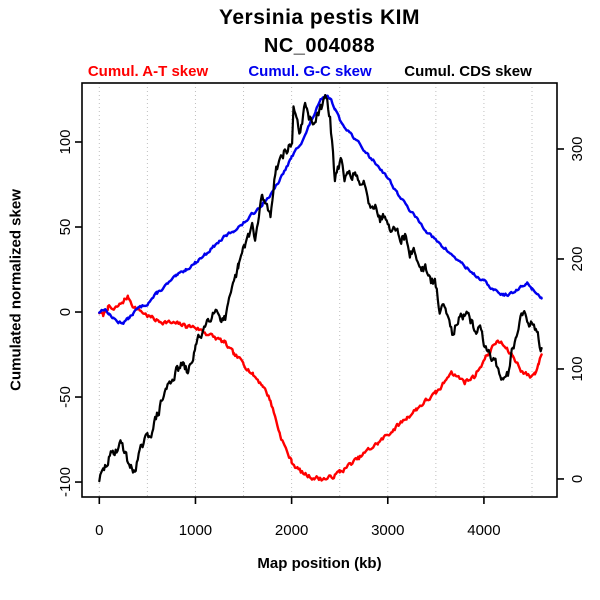  What do you see at coordinates (65, 397) in the screenshot?
I see `left-tick-label--50: -50` at bounding box center [65, 397].